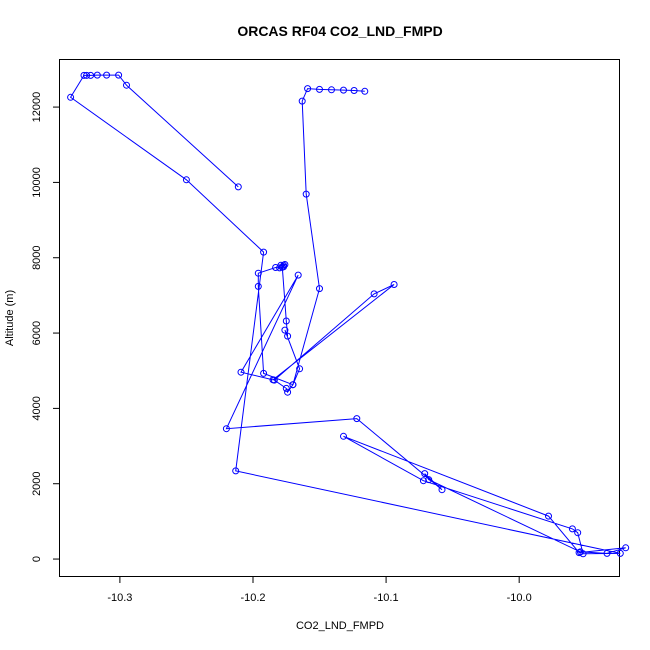  I want to click on y-tick-label: 0, so click(37, 559).